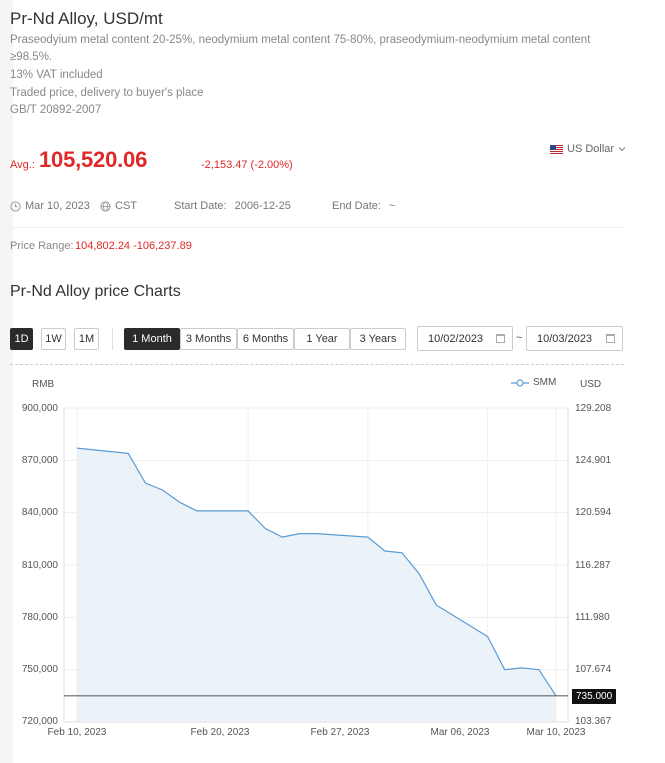  What do you see at coordinates (622, 149) in the screenshot?
I see `chevron-down-icon` at bounding box center [622, 149].